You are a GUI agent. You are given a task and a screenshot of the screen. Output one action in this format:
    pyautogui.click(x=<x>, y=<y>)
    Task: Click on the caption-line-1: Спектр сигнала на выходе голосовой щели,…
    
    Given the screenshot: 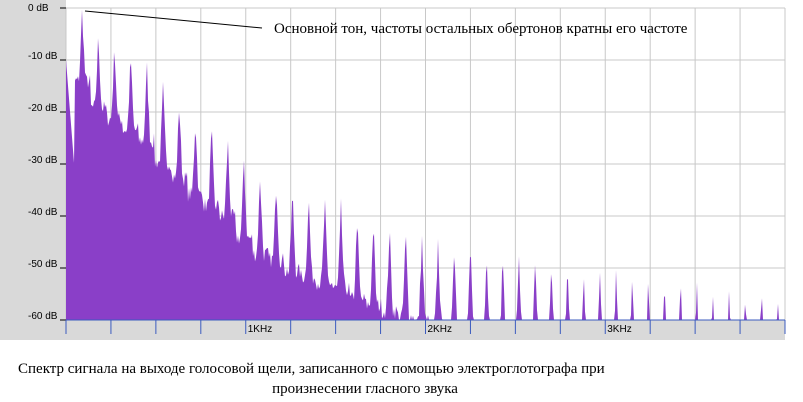 What is the action you would take?
    pyautogui.click(x=311, y=369)
    